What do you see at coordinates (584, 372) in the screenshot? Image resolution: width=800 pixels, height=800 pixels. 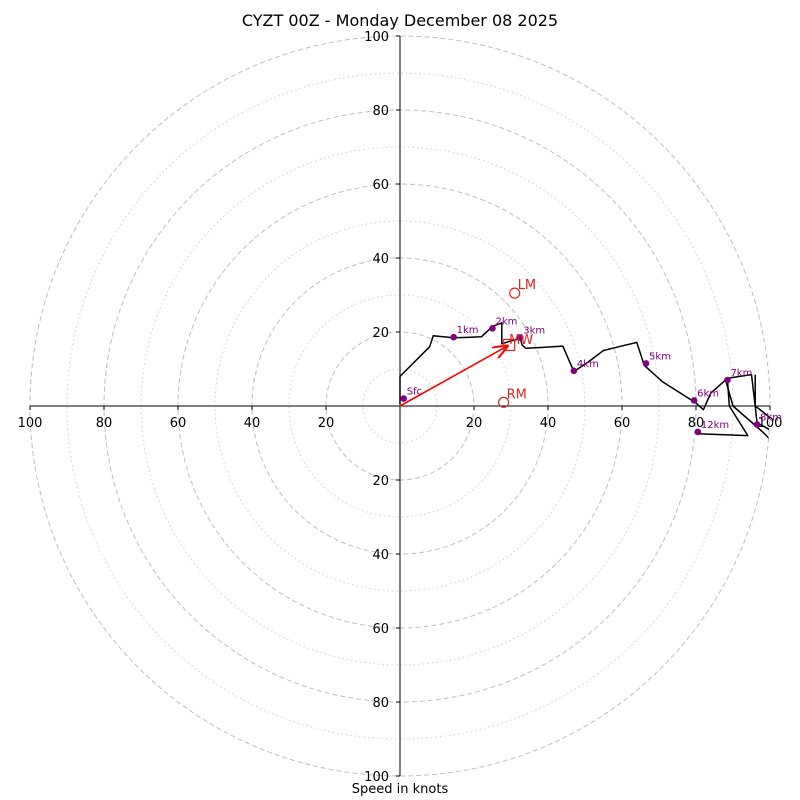 I see `hodograph-trace` at bounding box center [584, 372].